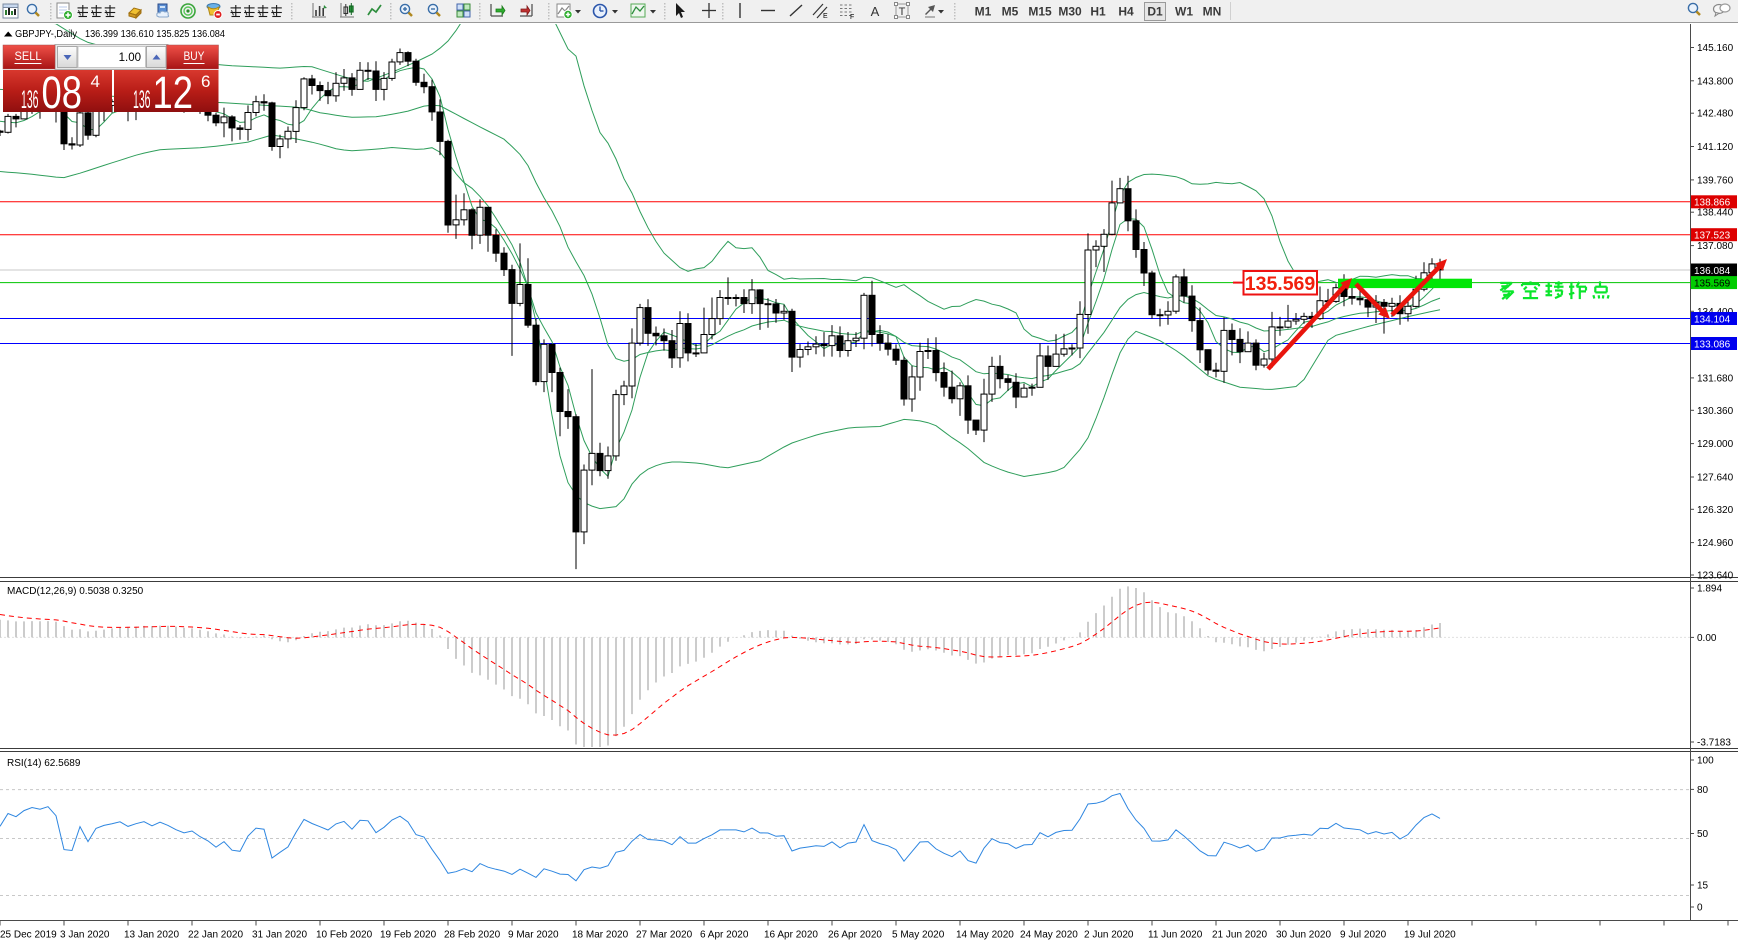  What do you see at coordinates (855, 935) in the screenshot?
I see `svg-text: 26 Apr 2020` at bounding box center [855, 935].